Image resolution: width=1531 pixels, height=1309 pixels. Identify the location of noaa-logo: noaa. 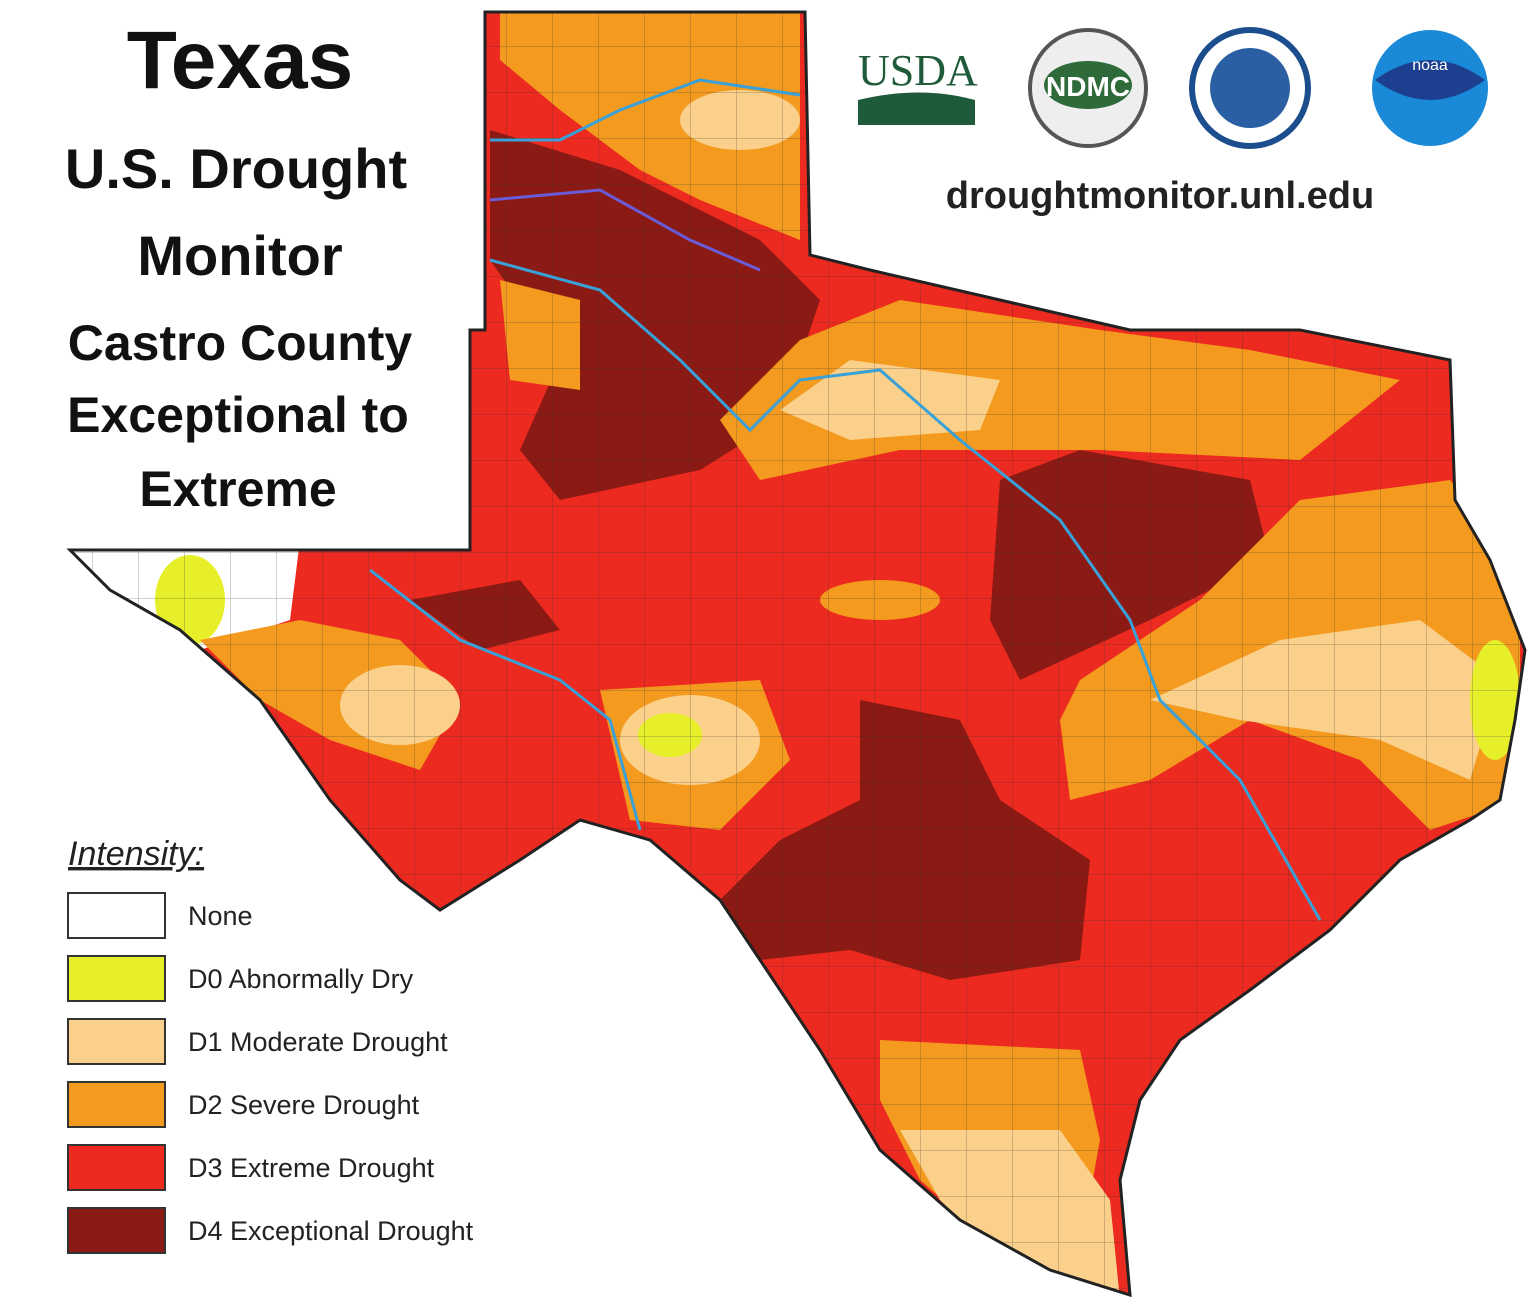
(1430, 65).